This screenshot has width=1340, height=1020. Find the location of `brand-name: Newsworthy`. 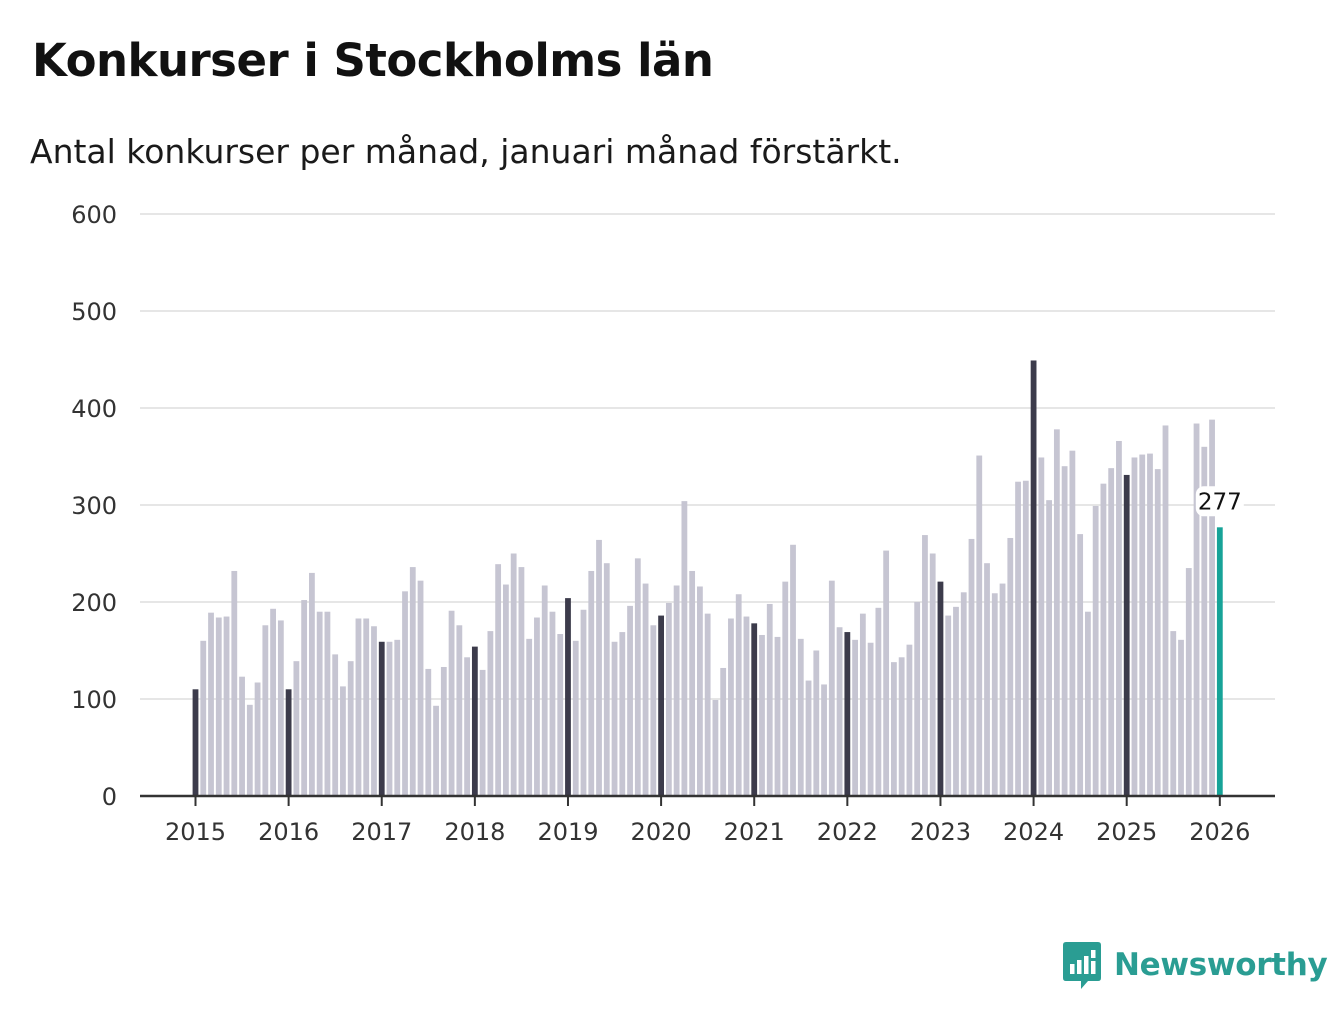

brand-name: Newsworthy is located at coordinates (1221, 965).